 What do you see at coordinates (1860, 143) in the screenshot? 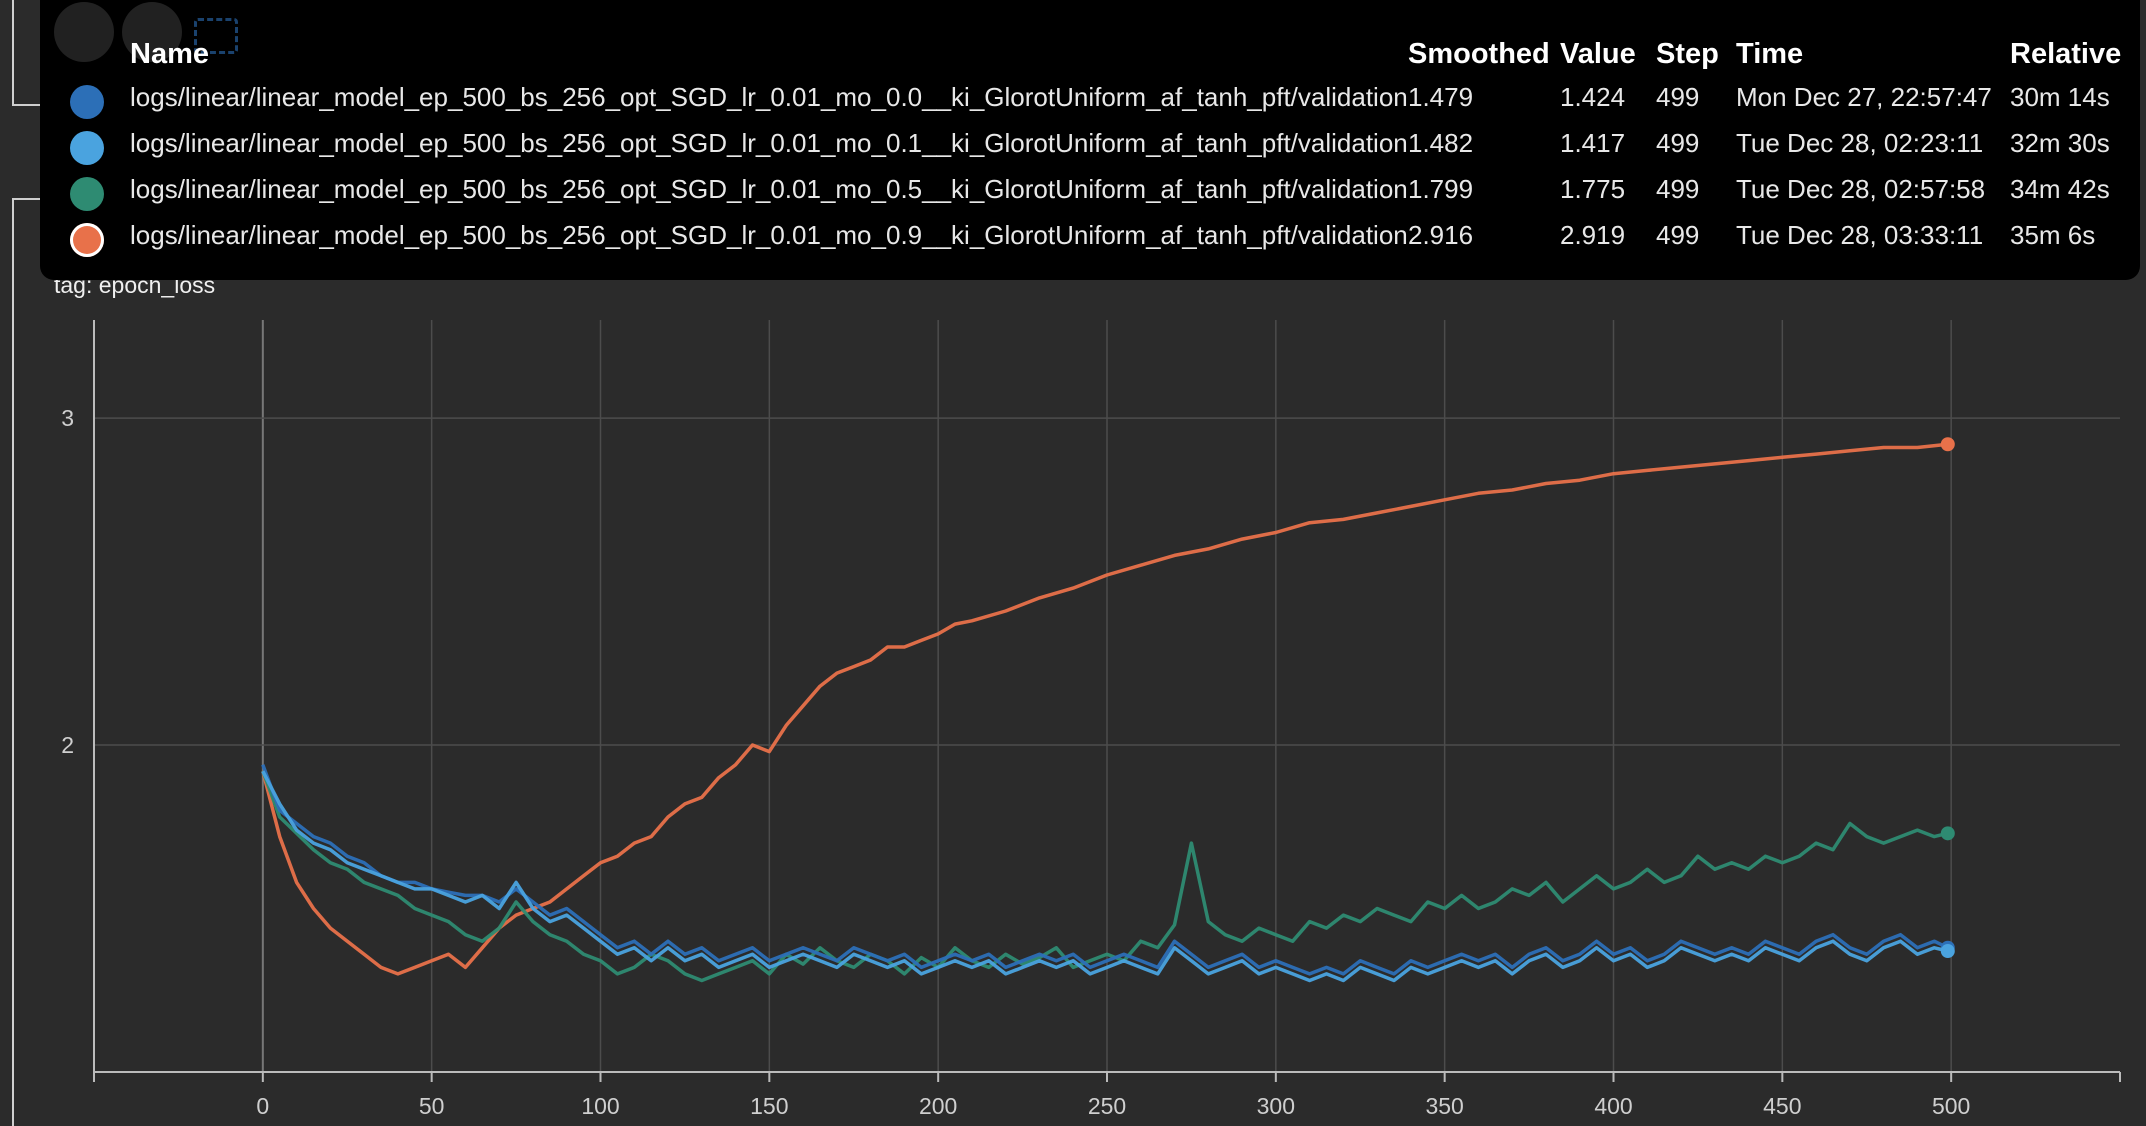
I see `row-time: Tue Dec 28, 02:23:11` at bounding box center [1860, 143].